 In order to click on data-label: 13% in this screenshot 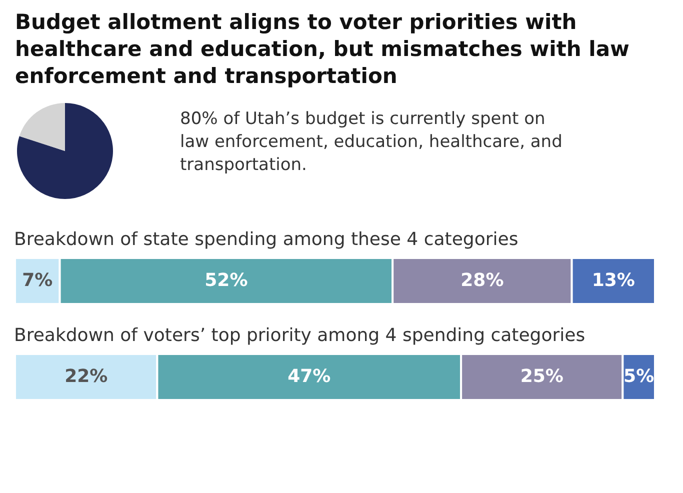, I will do `click(613, 280)`.